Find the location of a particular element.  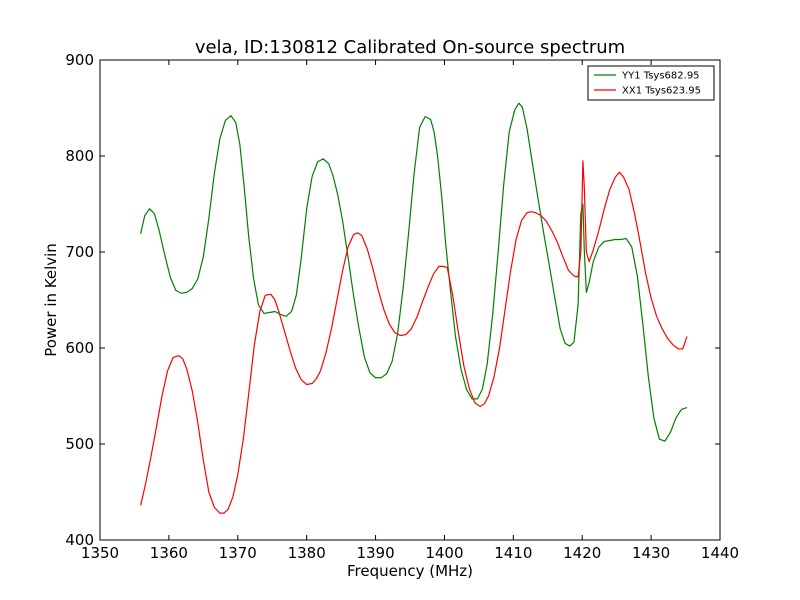

x-tick-label: 1380 is located at coordinates (307, 553).